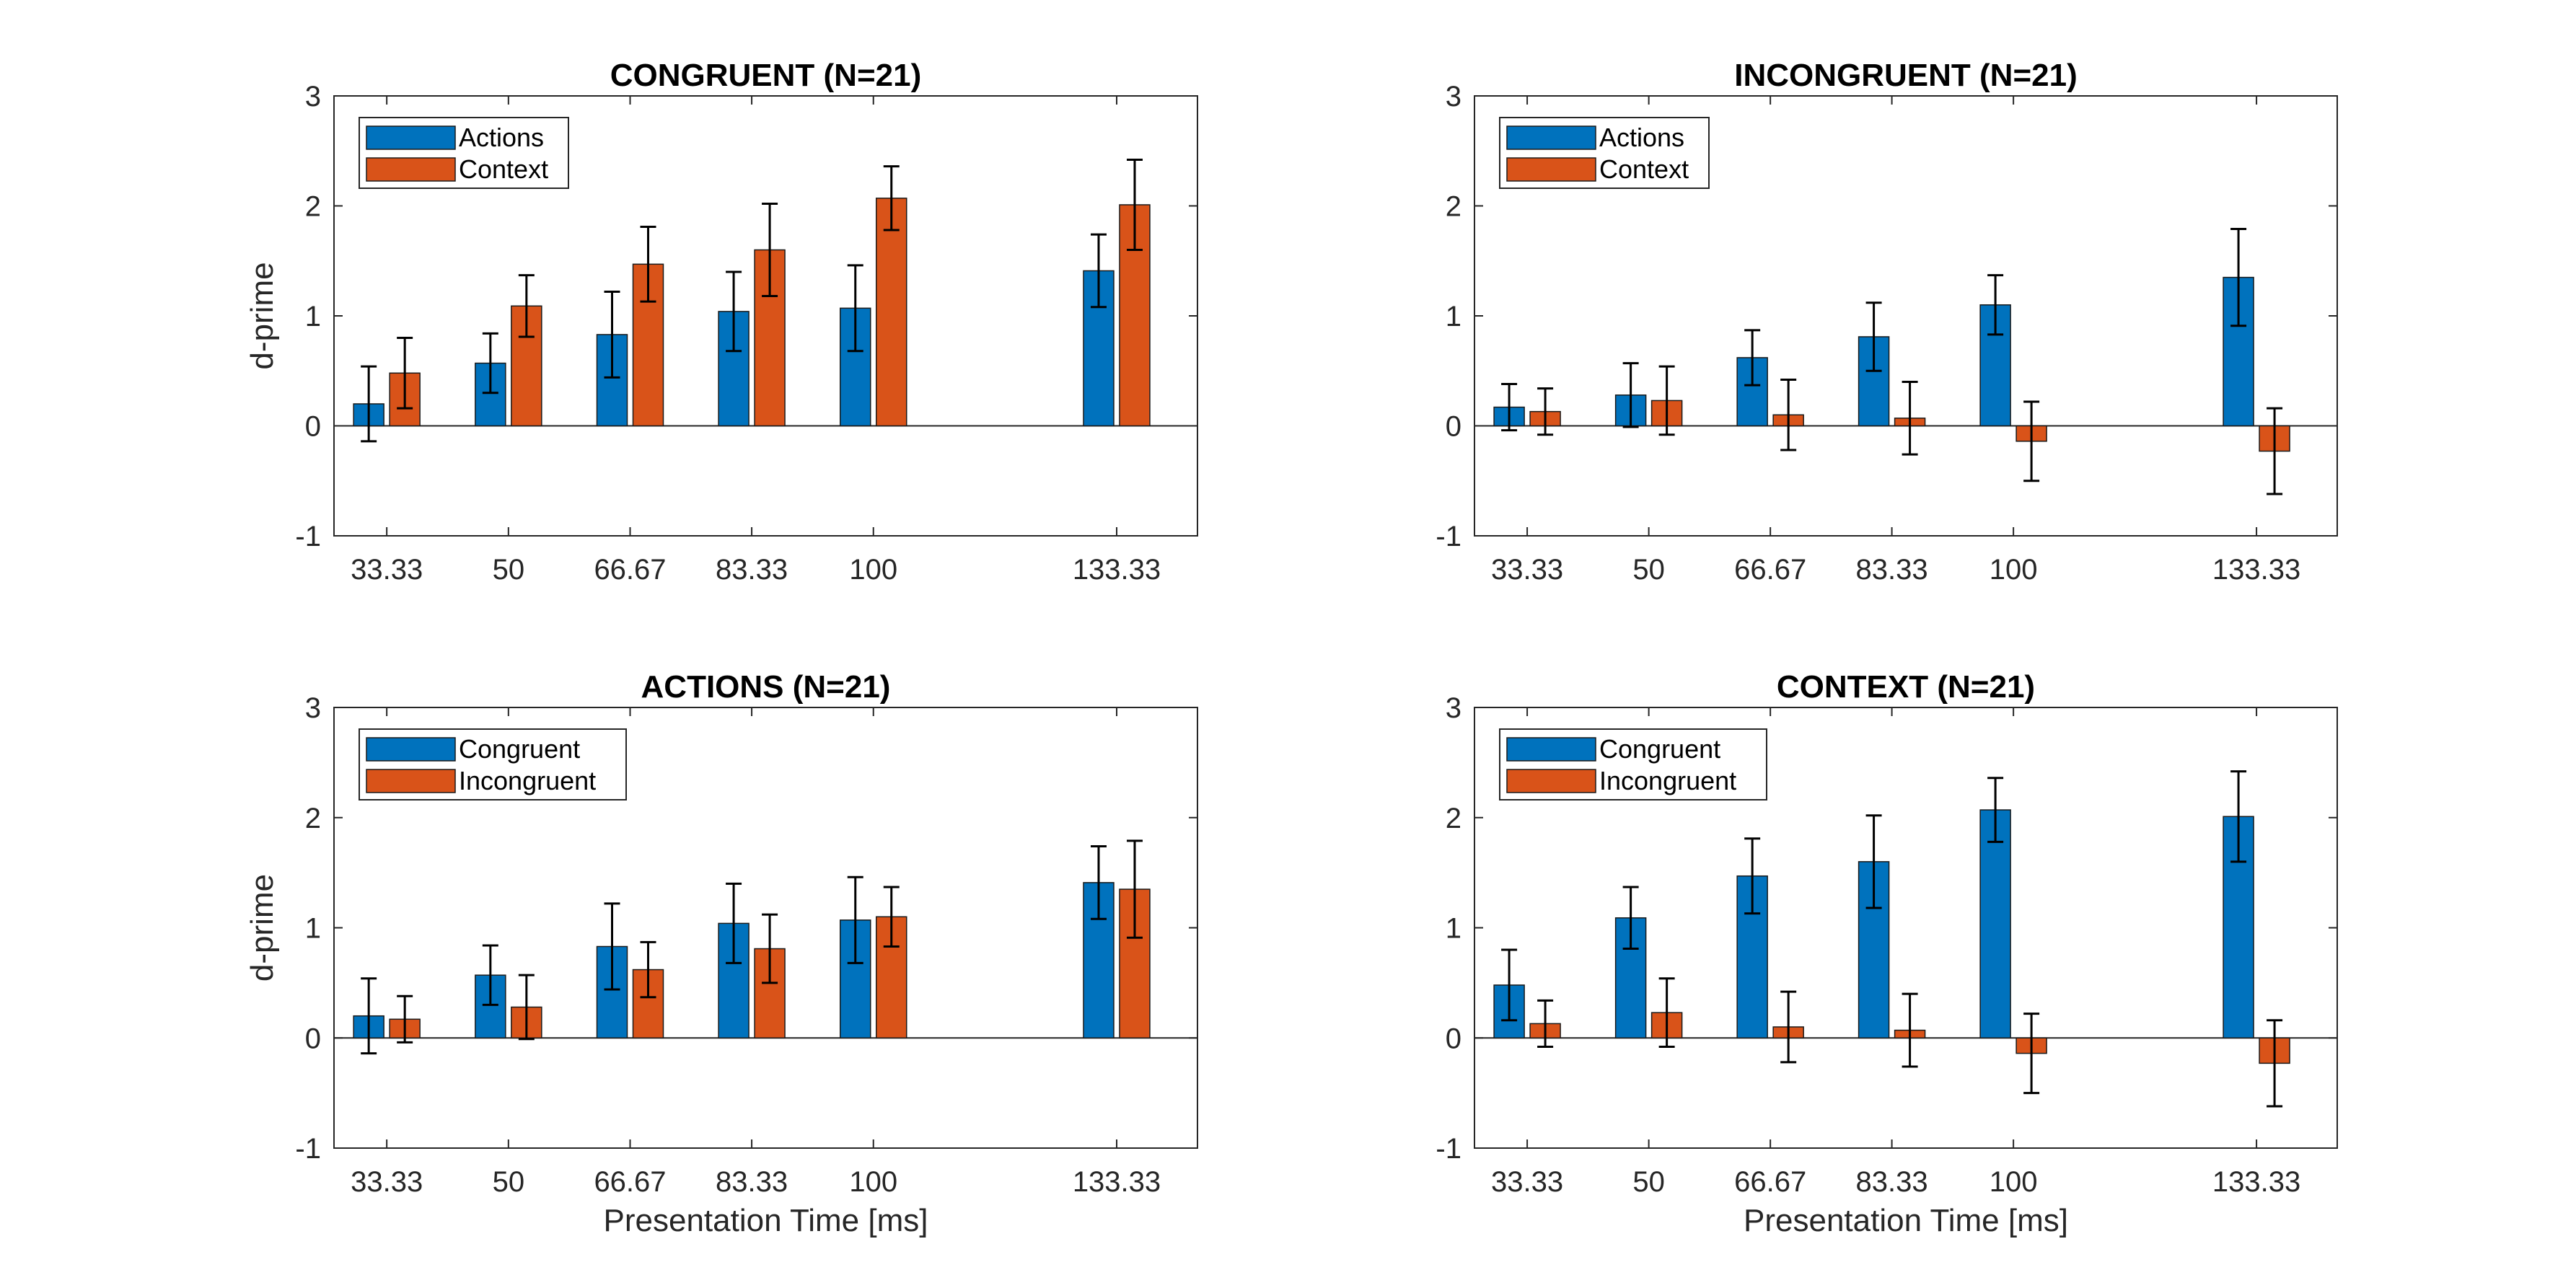  Describe the element at coordinates (1906, 687) in the screenshot. I see `chart-title: CONTEXT (N=21)` at that location.